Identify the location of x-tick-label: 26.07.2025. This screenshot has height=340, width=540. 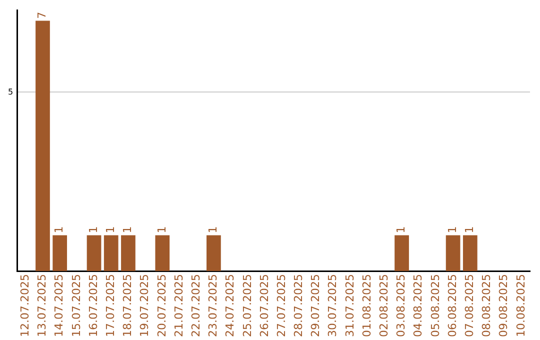
(264, 306).